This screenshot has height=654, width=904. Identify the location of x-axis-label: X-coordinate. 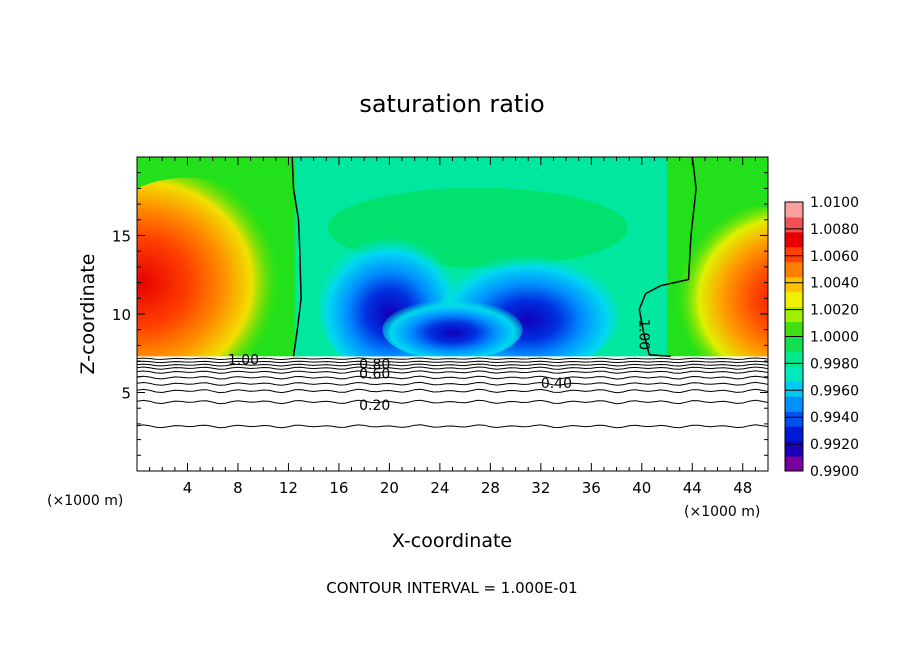
(452, 541).